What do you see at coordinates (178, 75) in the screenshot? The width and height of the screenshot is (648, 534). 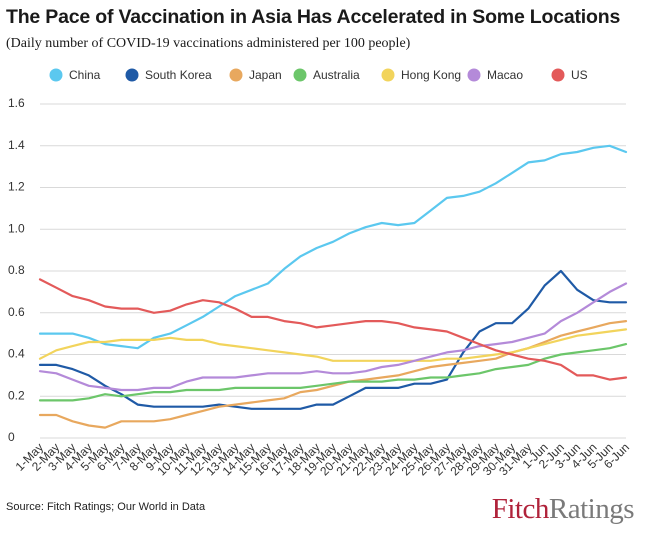 I see `legend-label: South Korea` at bounding box center [178, 75].